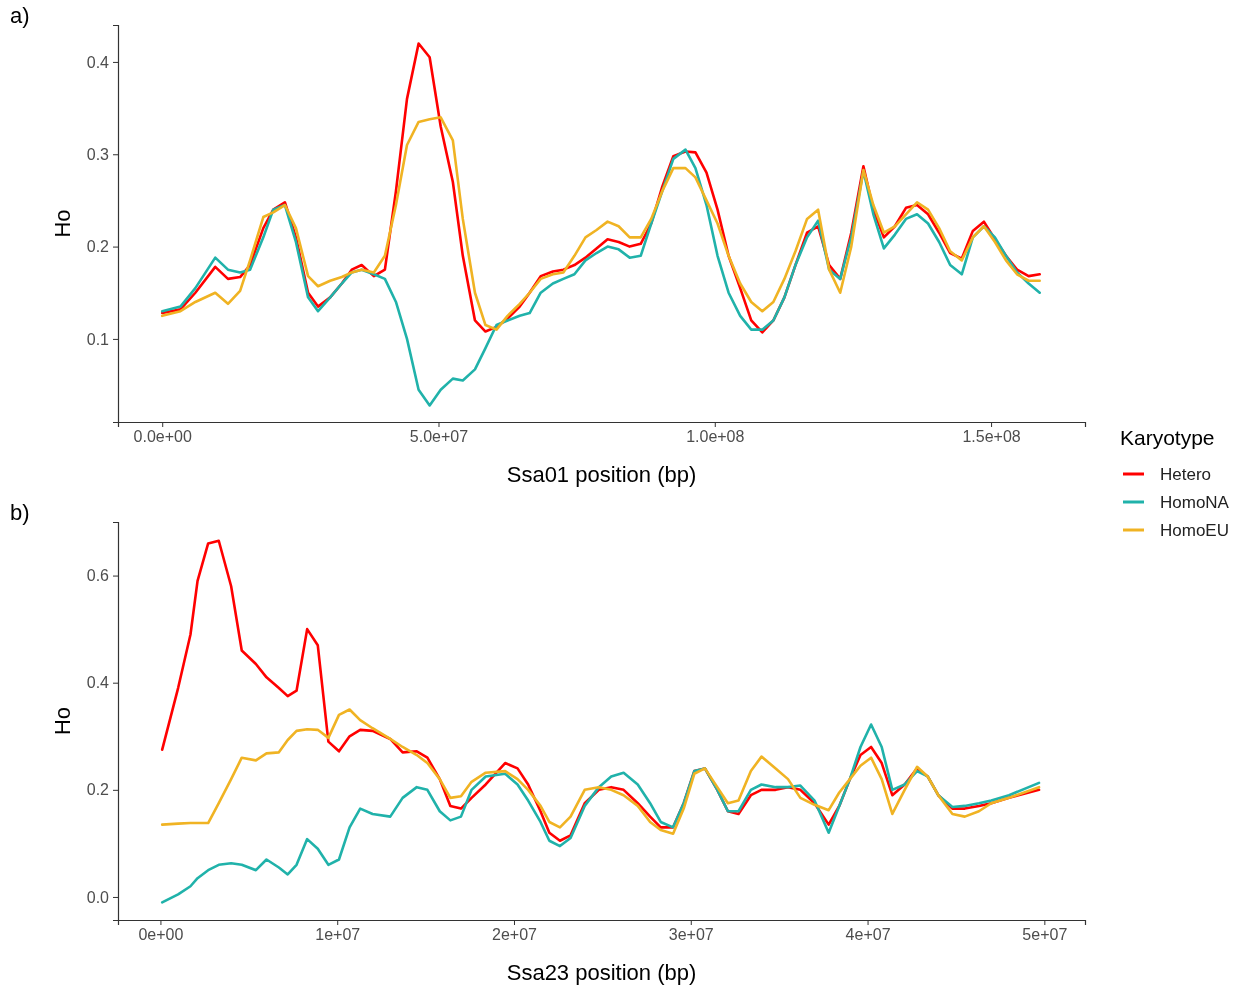 The image size is (1252, 992). I want to click on y-tick-label: 0.6, so click(98, 576).